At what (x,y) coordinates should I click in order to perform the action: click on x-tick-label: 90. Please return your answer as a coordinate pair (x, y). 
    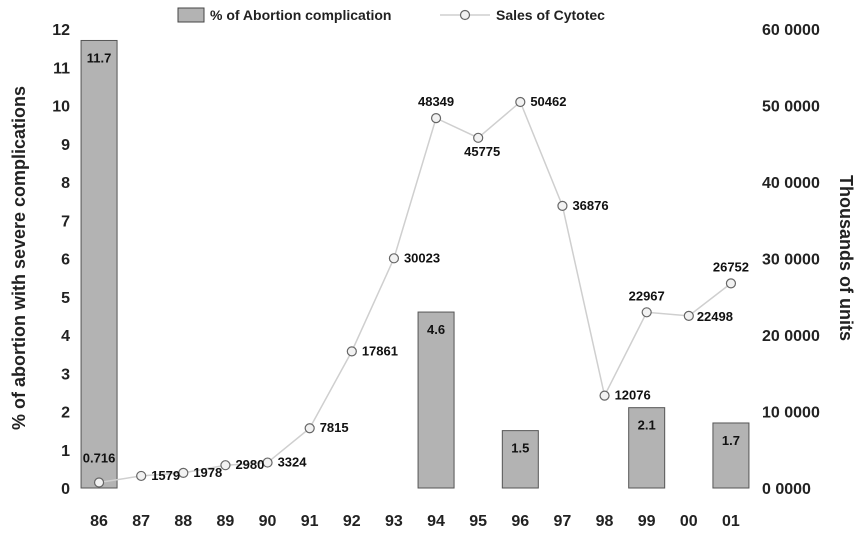
    Looking at the image, I should click on (268, 521).